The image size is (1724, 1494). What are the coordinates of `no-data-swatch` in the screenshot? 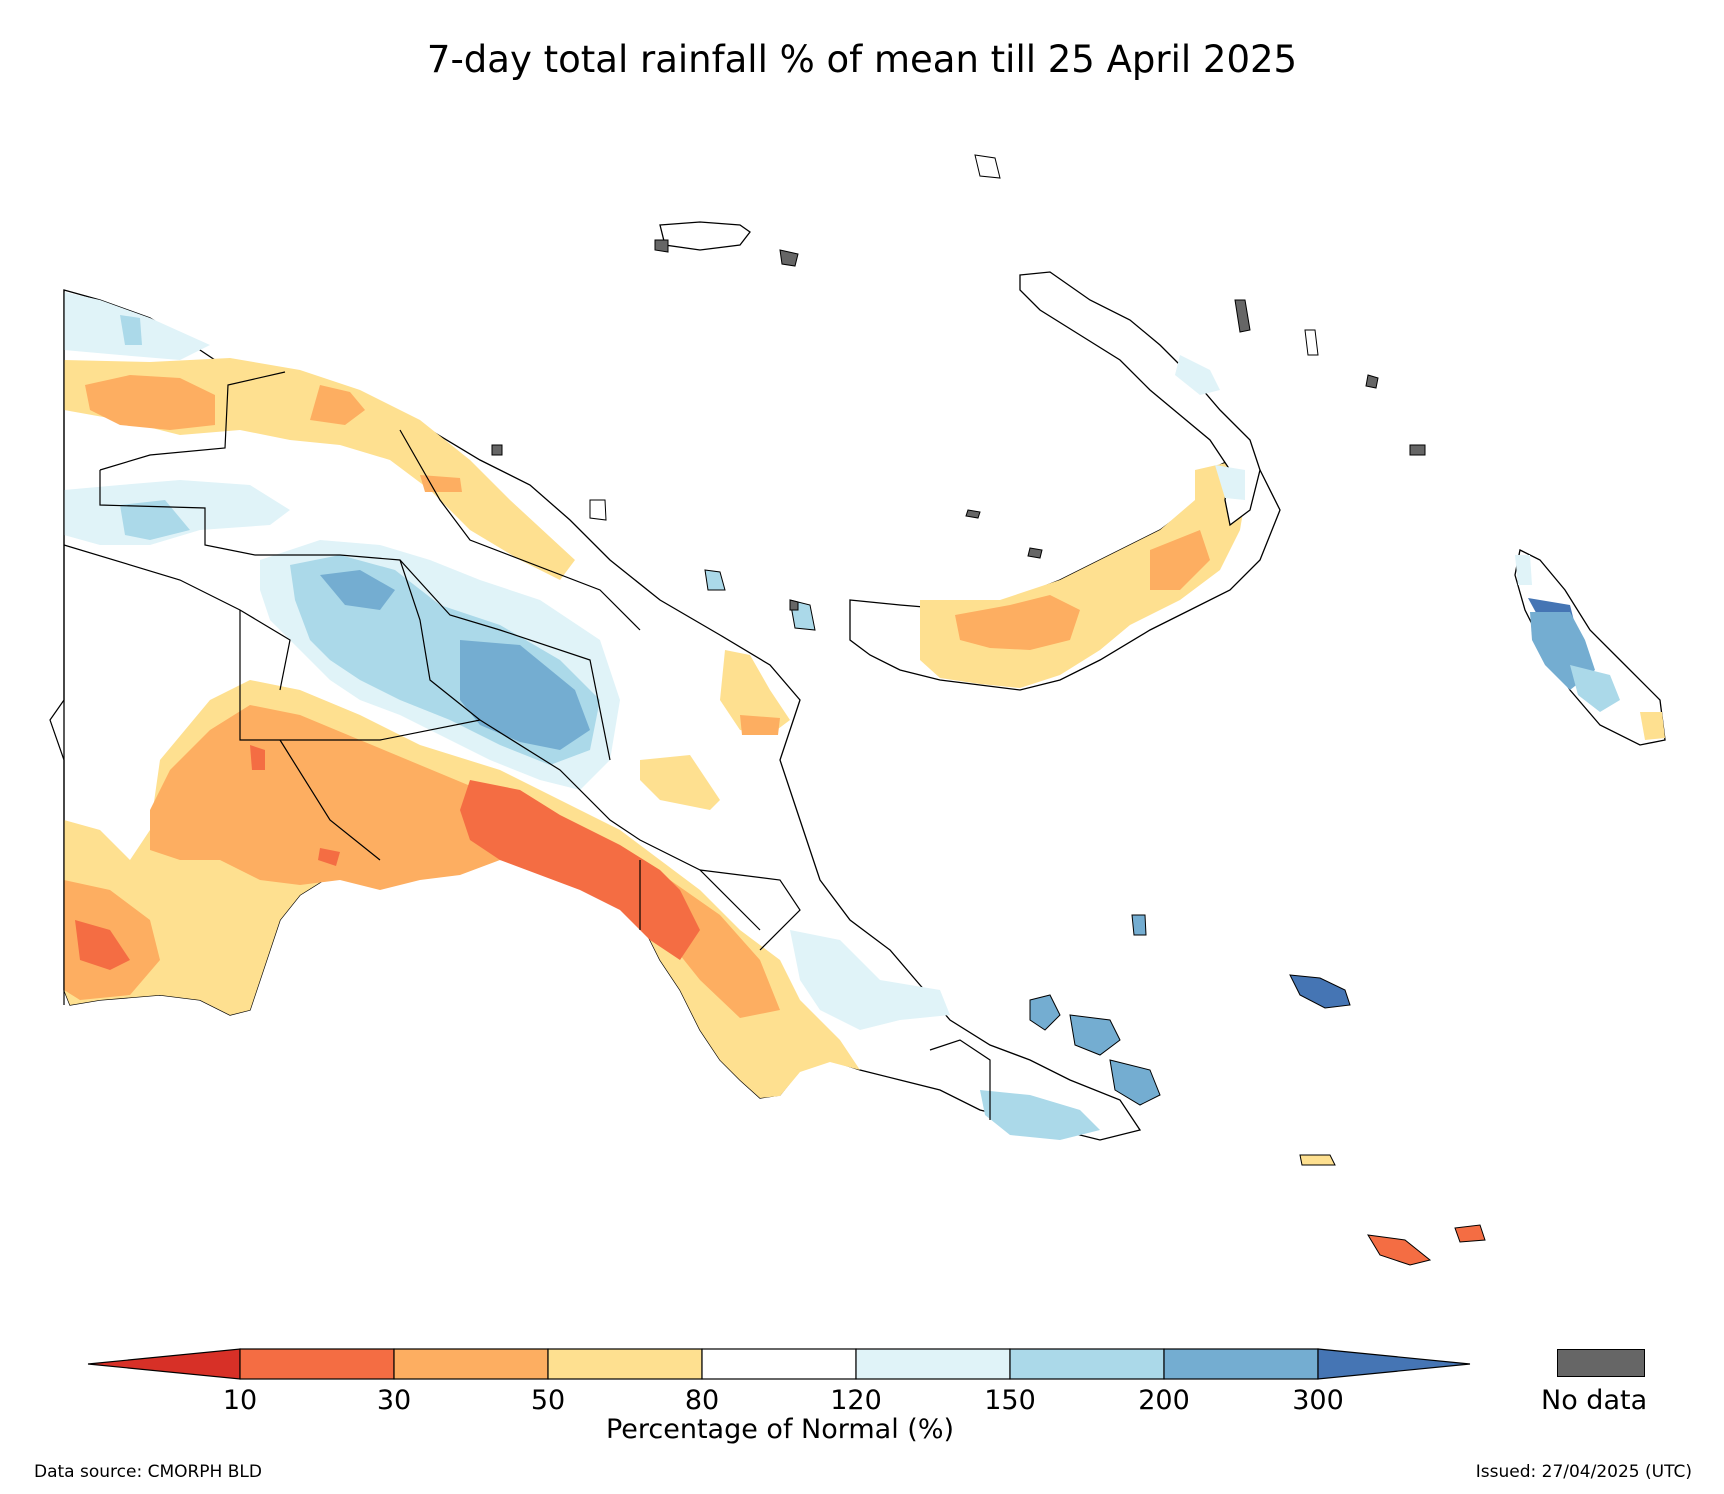 It's located at (1601, 1363).